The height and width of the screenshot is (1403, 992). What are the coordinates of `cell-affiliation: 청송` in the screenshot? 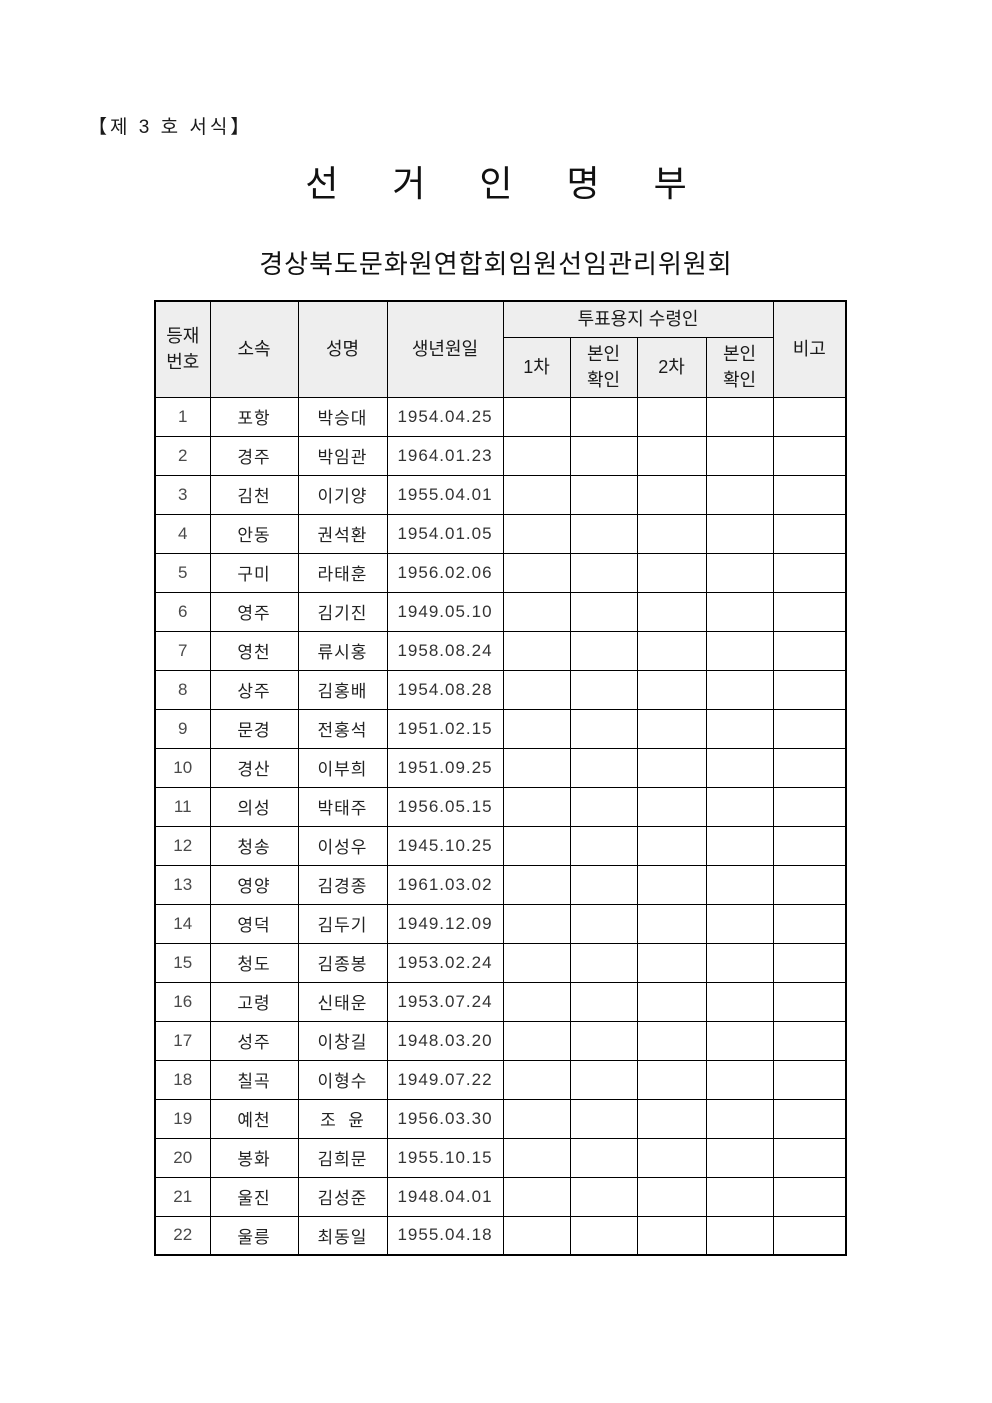 It's located at (254, 845).